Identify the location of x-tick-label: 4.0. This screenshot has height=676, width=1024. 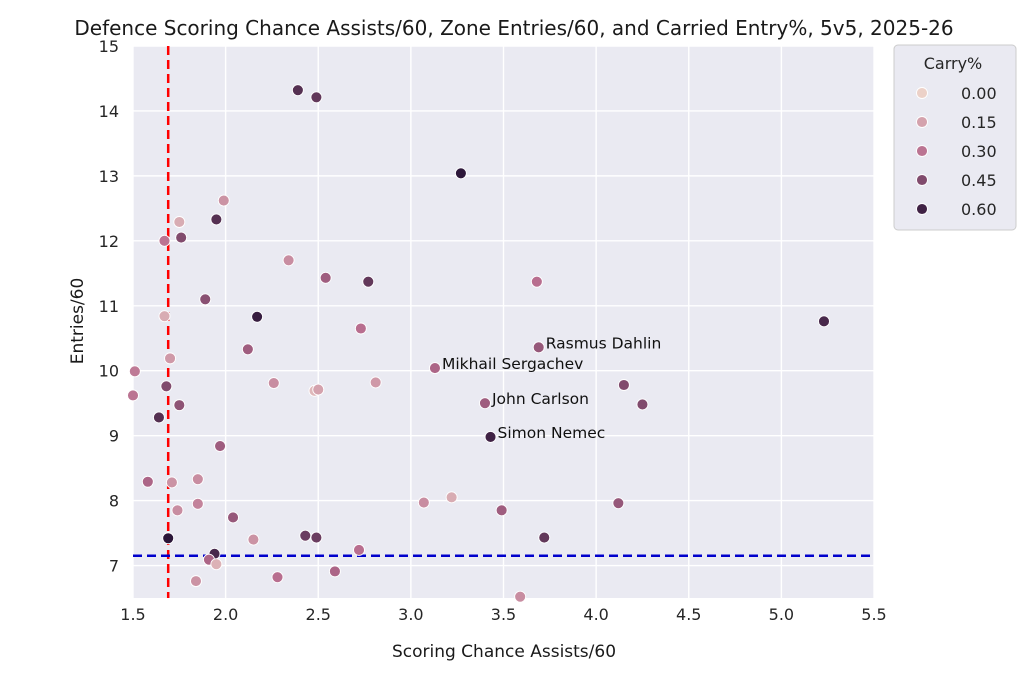
(595, 614).